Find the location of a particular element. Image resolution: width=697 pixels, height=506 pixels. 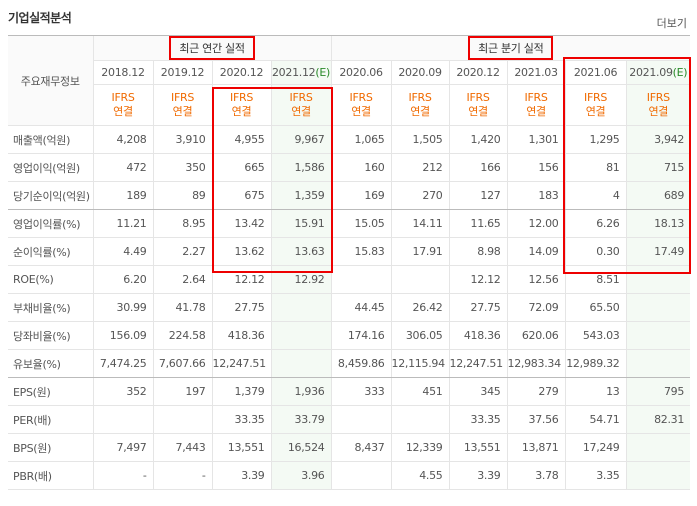

period-header: 2021.03 is located at coordinates (536, 72).